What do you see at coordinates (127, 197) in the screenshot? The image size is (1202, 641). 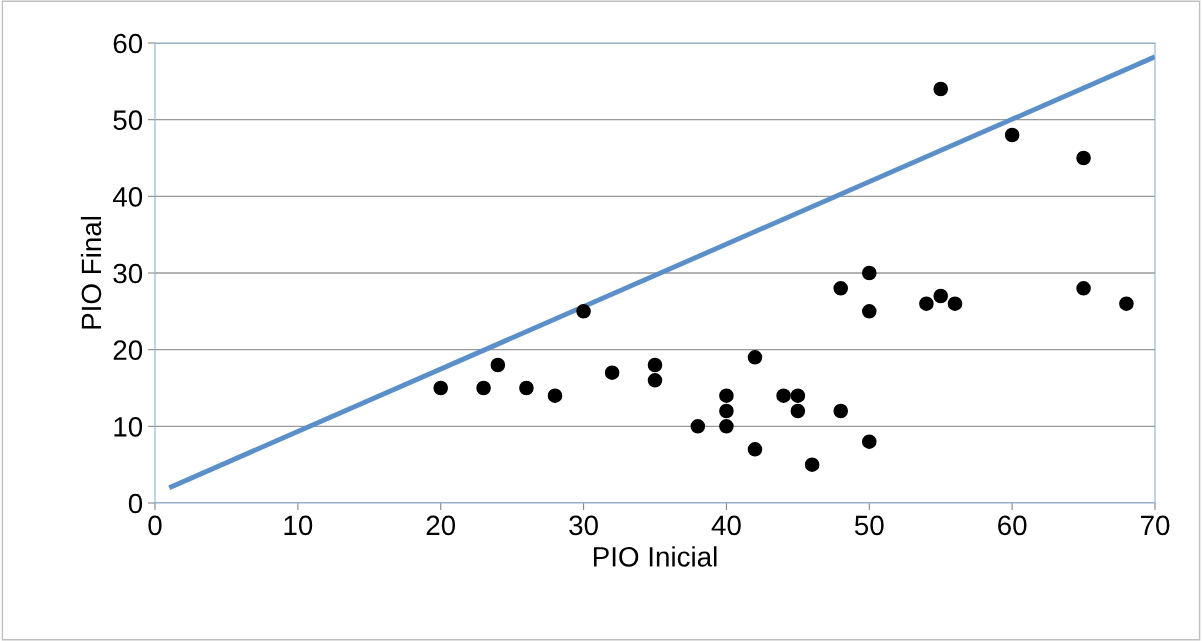 I see `y-tick-label: 40` at bounding box center [127, 197].